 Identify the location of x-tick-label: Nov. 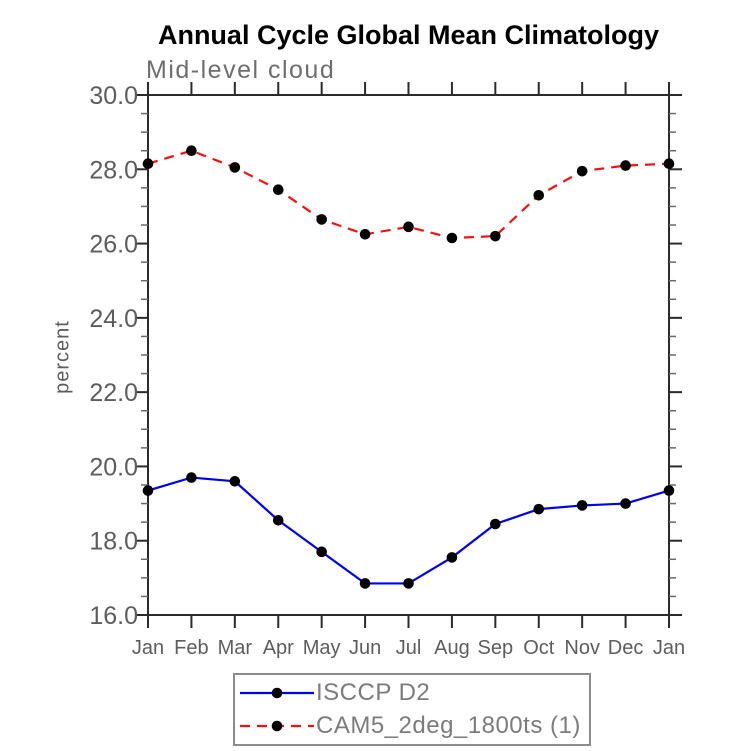
(582, 648).